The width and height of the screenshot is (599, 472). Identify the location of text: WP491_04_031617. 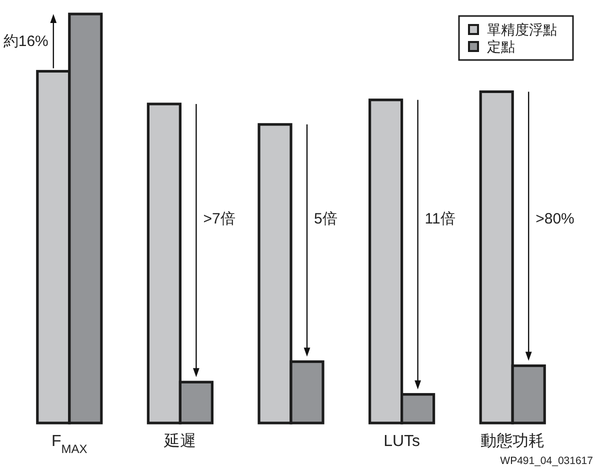
(547, 461).